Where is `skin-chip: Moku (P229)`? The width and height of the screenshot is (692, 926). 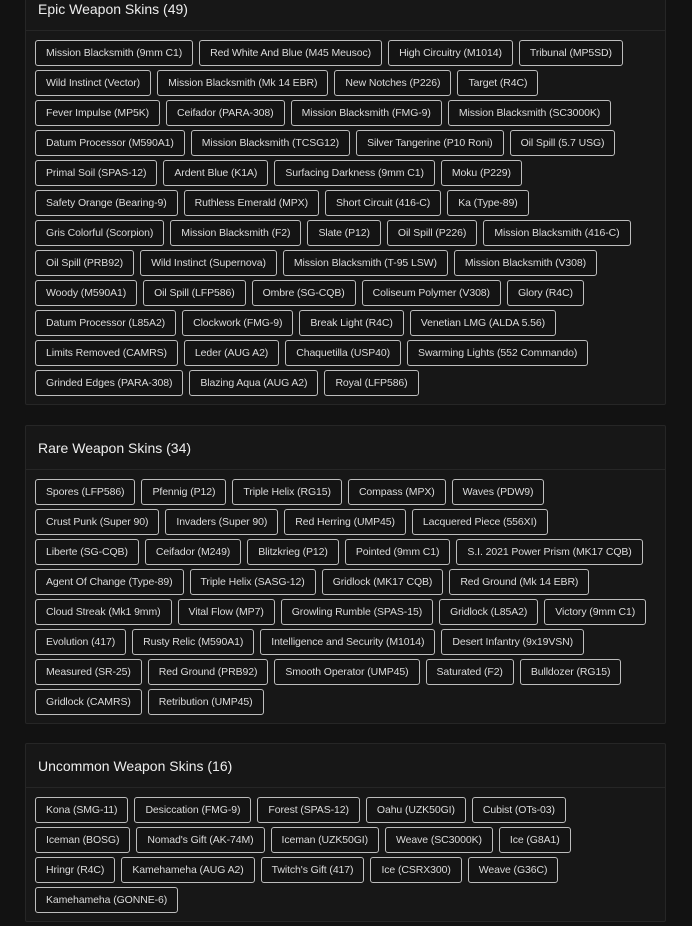 skin-chip: Moku (P229) is located at coordinates (481, 173).